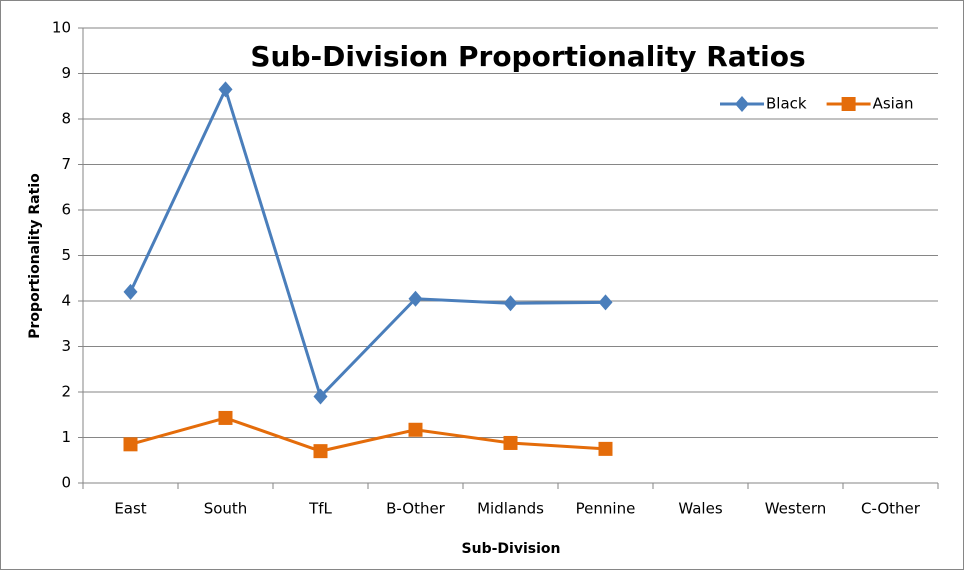 This screenshot has width=964, height=570. I want to click on x-tick-label: C-Other, so click(891, 509).